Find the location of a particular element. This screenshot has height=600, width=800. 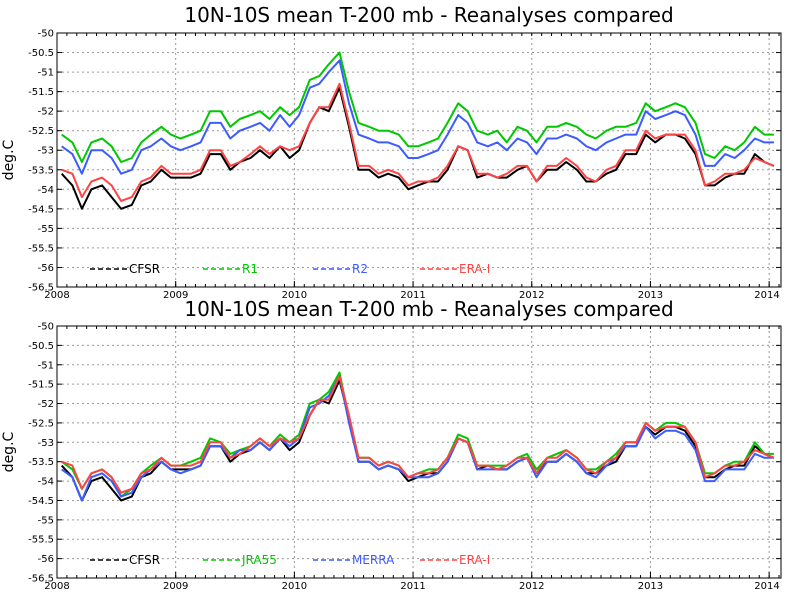

legend-label-merra: MERRA is located at coordinates (373, 560).